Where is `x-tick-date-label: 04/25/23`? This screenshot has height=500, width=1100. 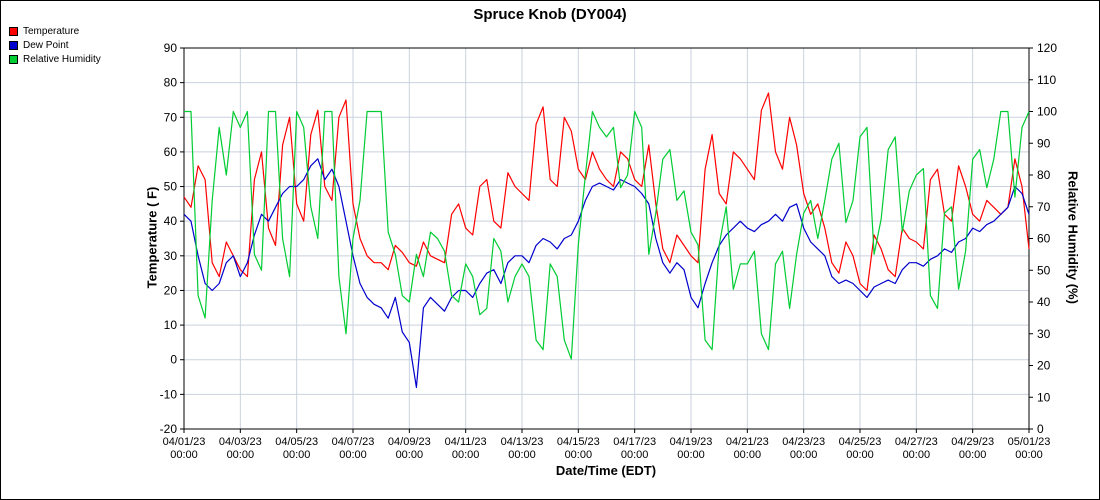
x-tick-date-label: 04/25/23 is located at coordinates (860, 442).